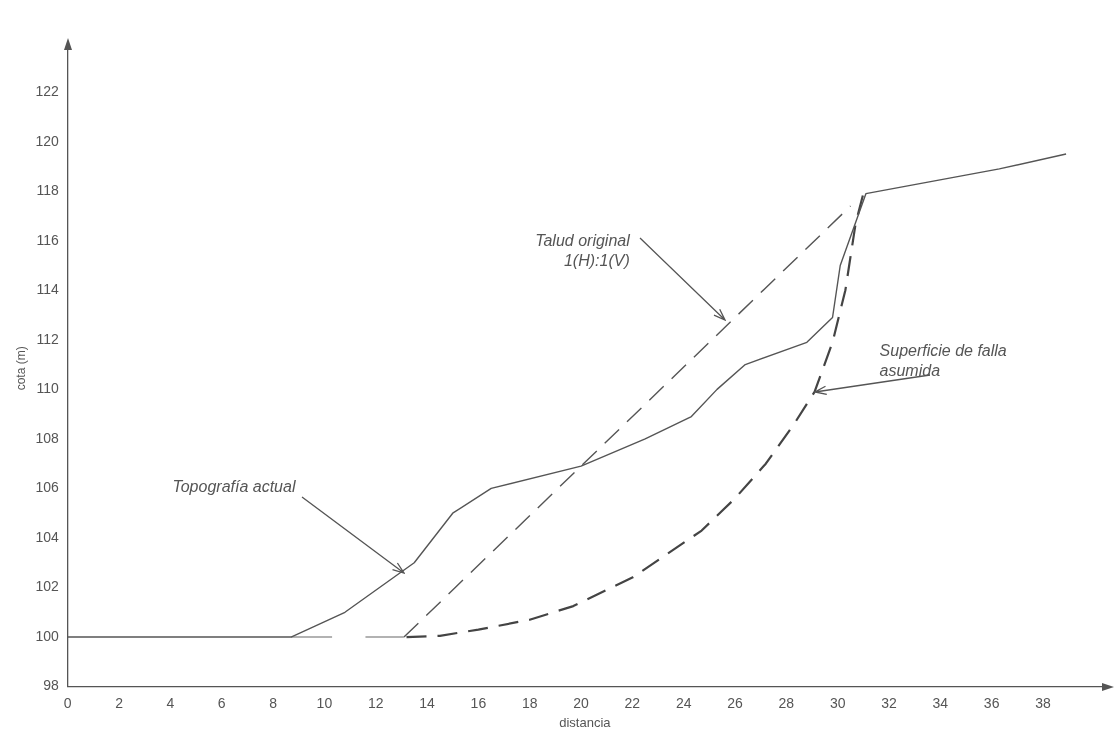 Image resolution: width=1114 pixels, height=731 pixels. What do you see at coordinates (786, 702) in the screenshot?
I see `x-tick-label: 28` at bounding box center [786, 702].